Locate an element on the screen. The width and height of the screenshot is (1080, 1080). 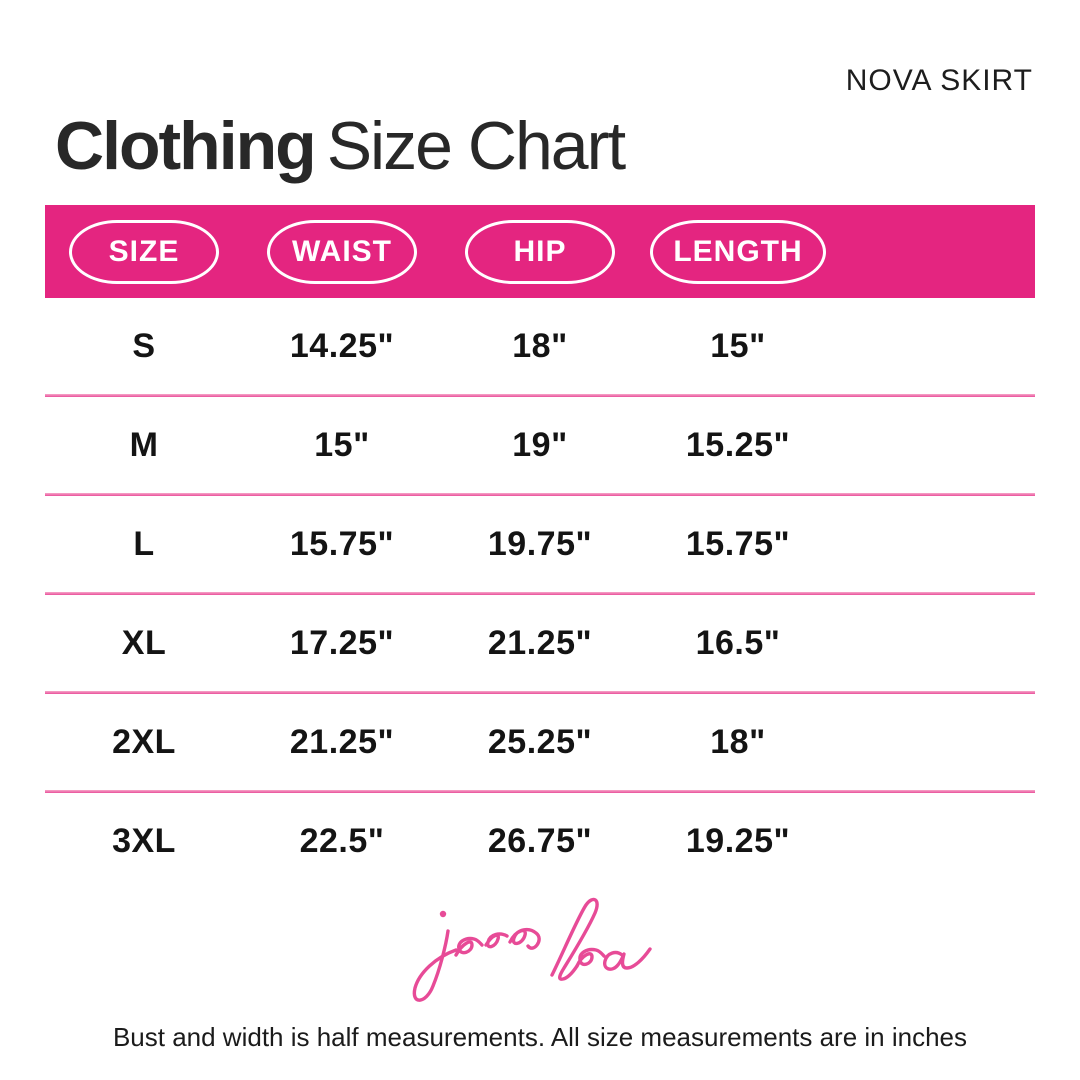
header-col-hip: HIP is located at coordinates (540, 251).